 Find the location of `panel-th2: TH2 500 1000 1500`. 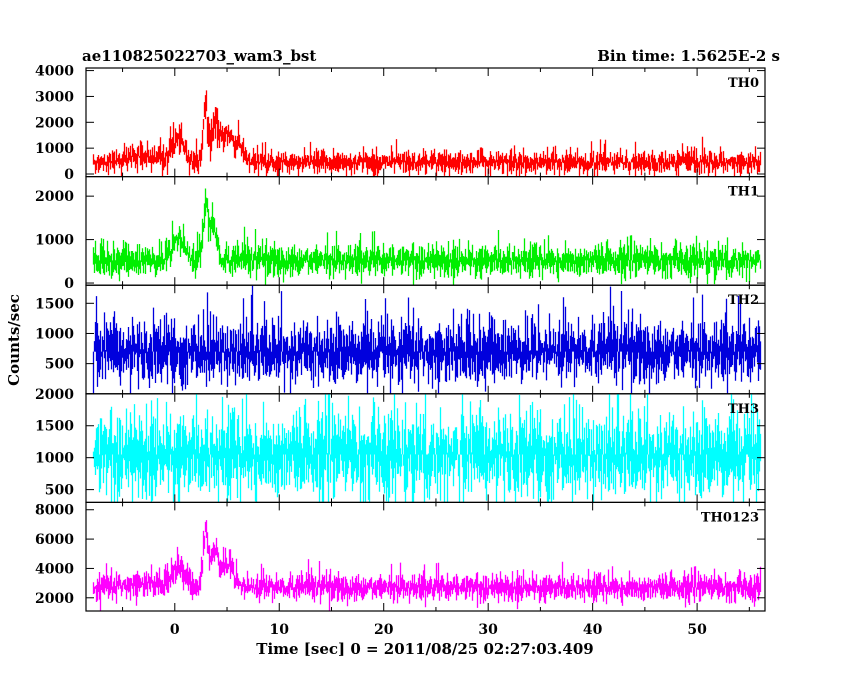

panel-th2: TH2 500 1000 1500 is located at coordinates (400, 339).